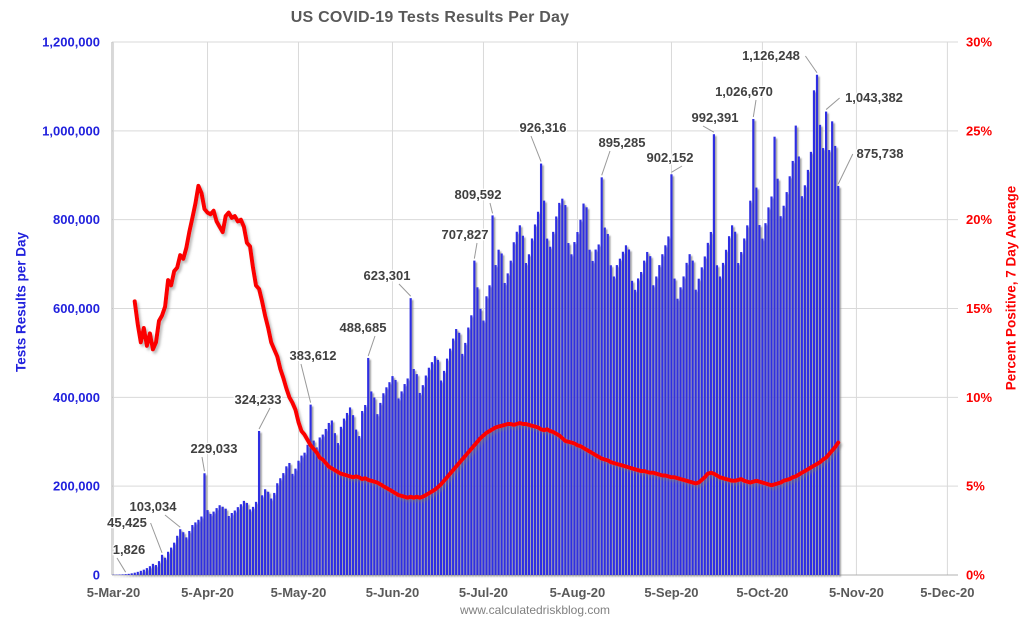  I want to click on source-url: www.calculatedriskblog.com, so click(535, 610).